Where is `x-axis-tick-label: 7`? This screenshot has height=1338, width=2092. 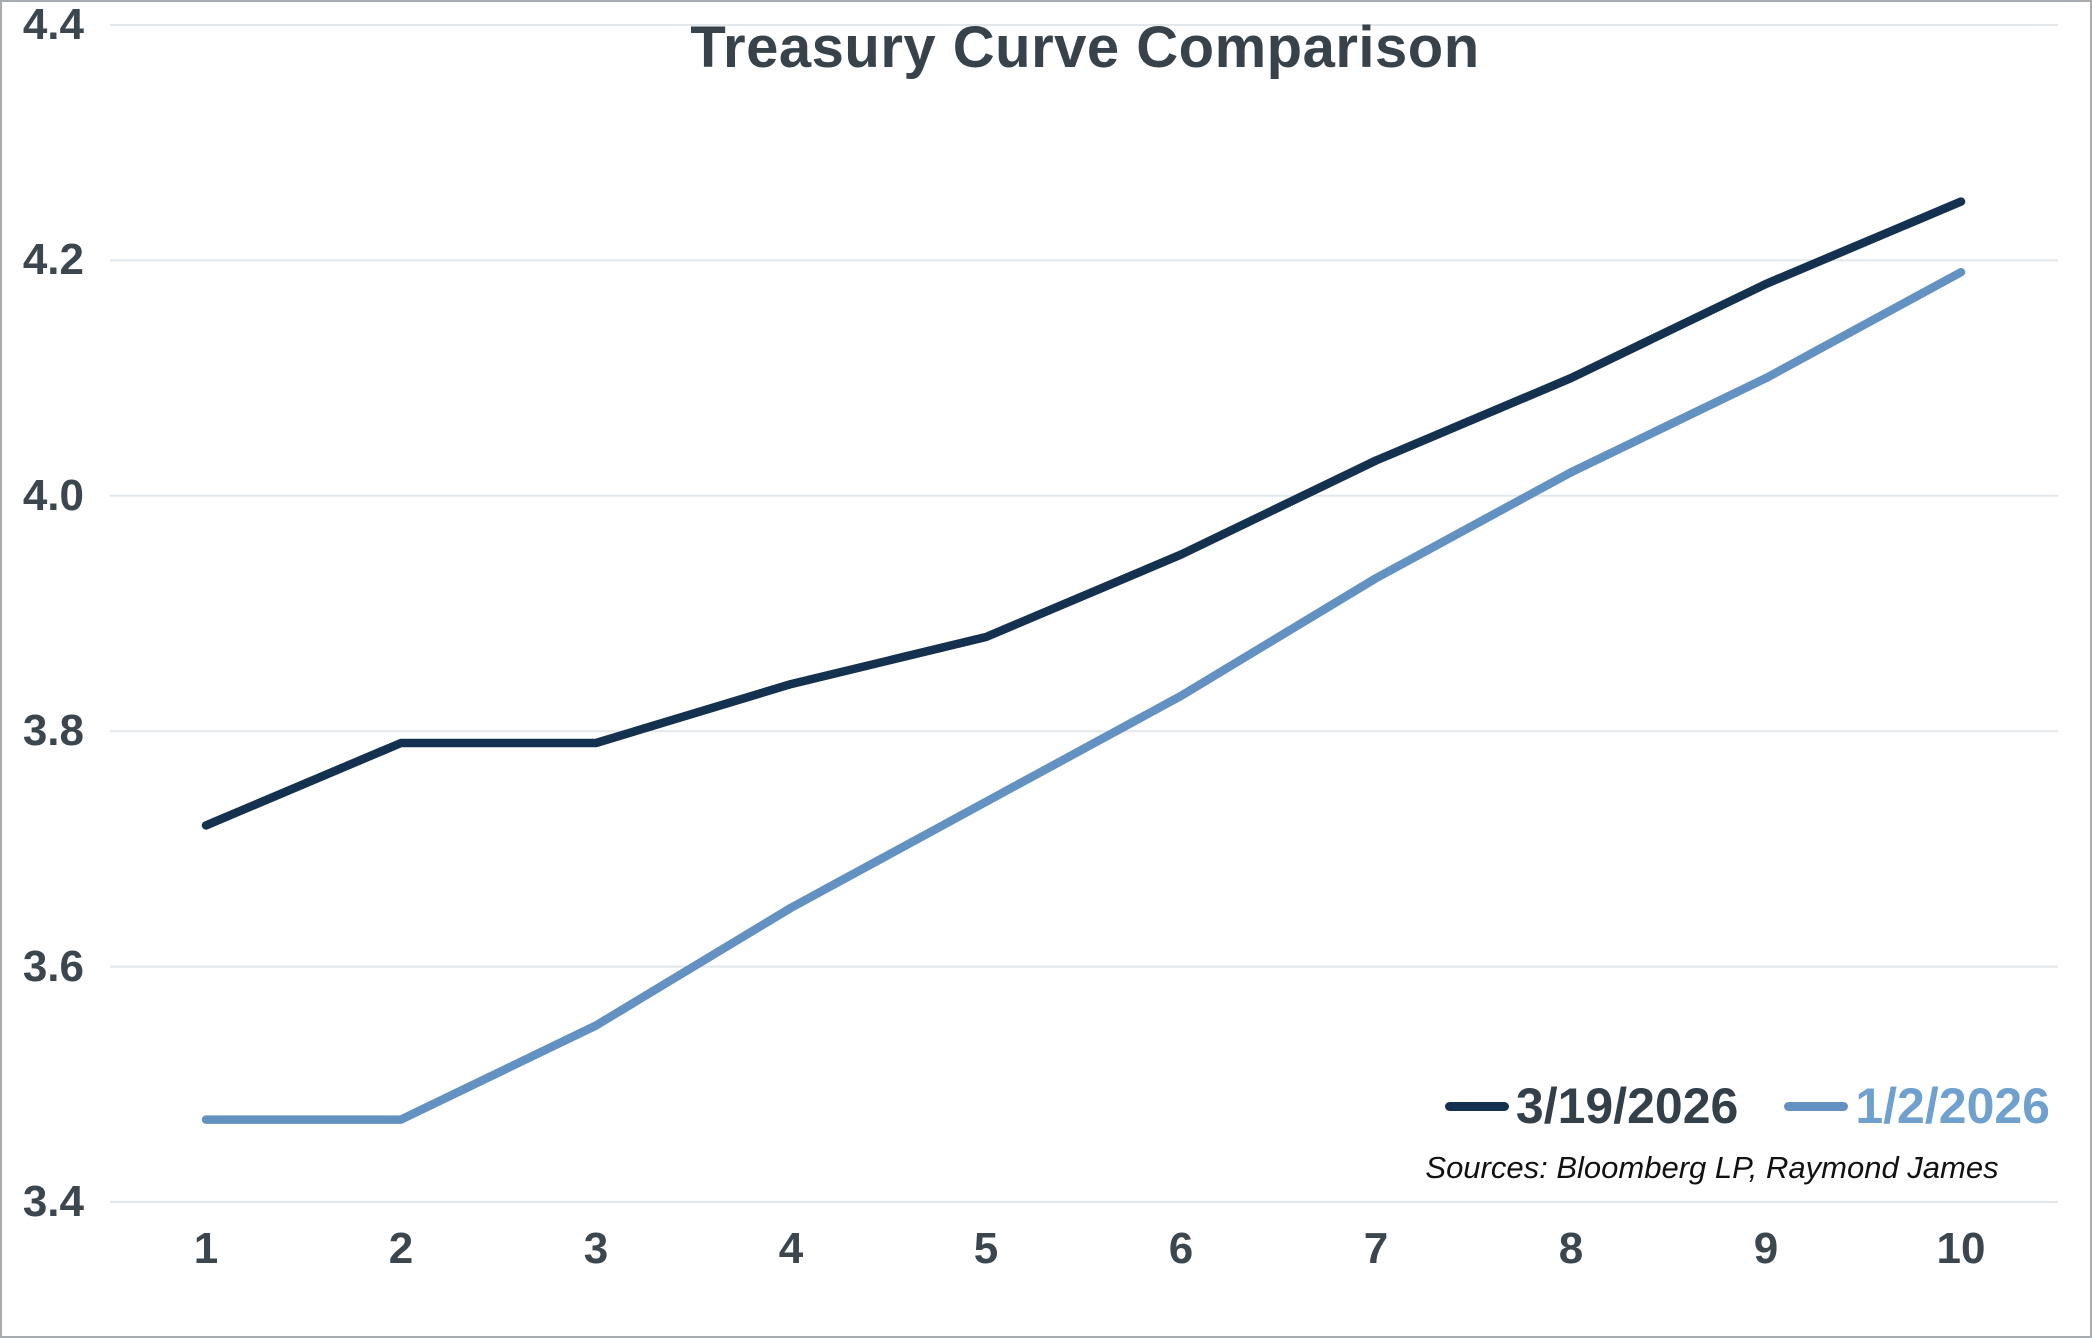
x-axis-tick-label: 7 is located at coordinates (1376, 1248).